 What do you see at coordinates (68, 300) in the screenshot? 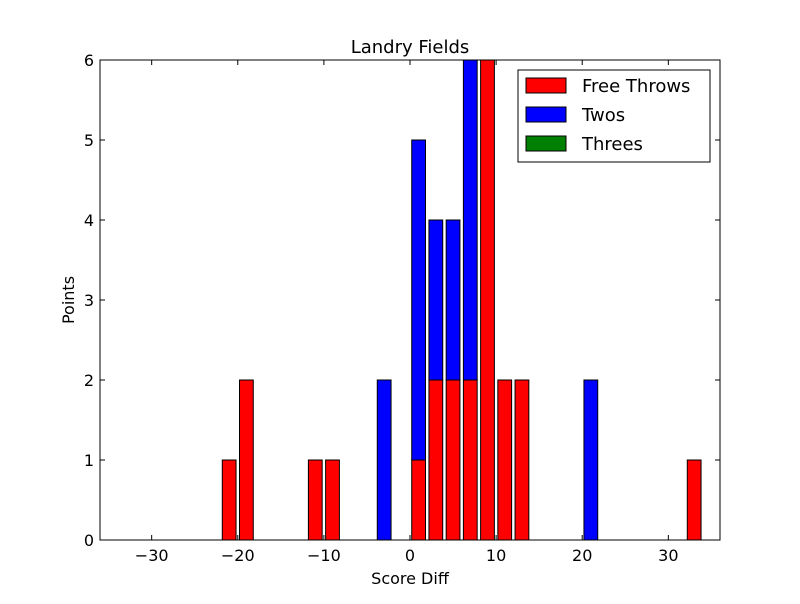
I see `y-axis-label: Points` at bounding box center [68, 300].